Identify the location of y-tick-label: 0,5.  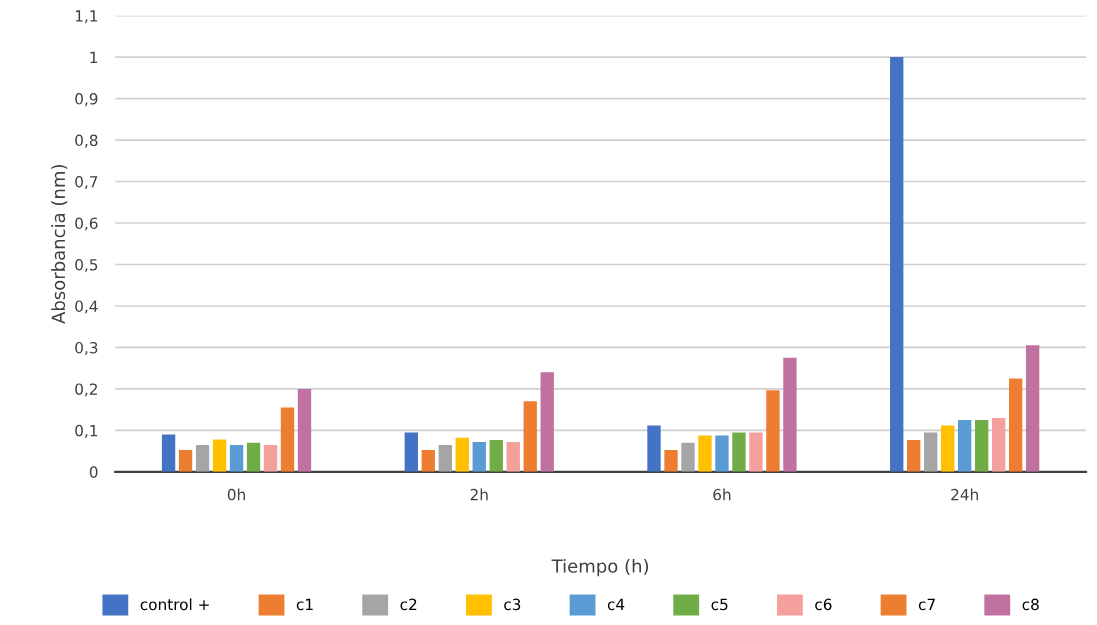
(86, 265).